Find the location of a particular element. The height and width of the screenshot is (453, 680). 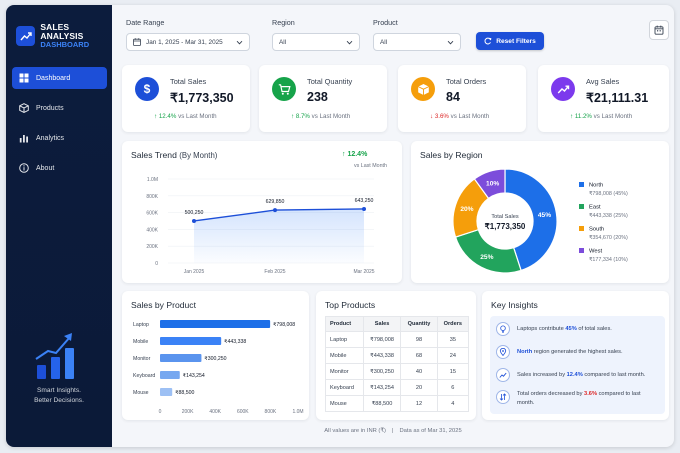

cell-sales: ₹300,250 is located at coordinates (382, 371).